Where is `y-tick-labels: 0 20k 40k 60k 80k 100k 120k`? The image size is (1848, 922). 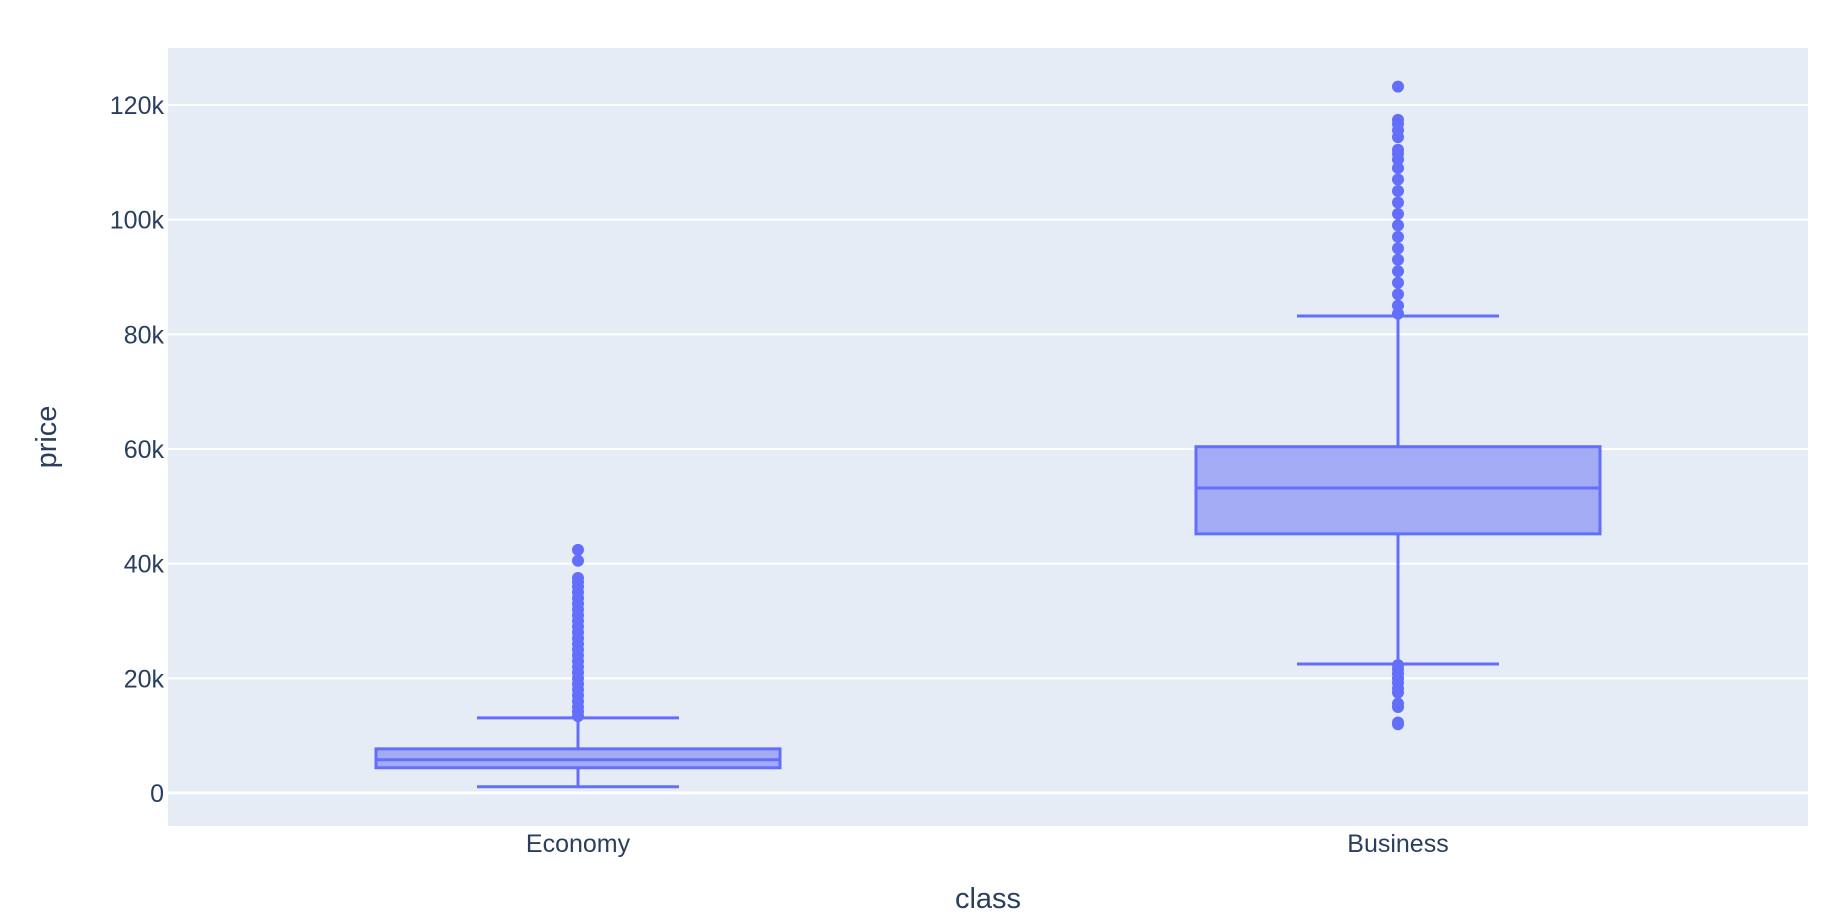
y-tick-labels: 0 20k 40k 60k 80k 100k 120k is located at coordinates (137, 450).